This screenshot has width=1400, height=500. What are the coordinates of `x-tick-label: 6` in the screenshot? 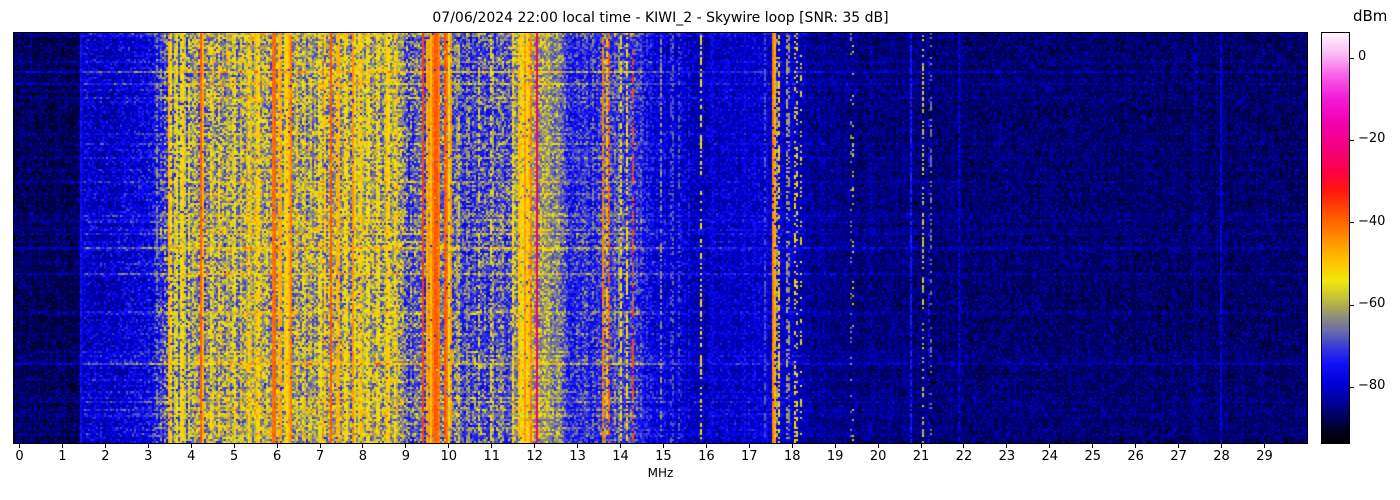 It's located at (277, 456).